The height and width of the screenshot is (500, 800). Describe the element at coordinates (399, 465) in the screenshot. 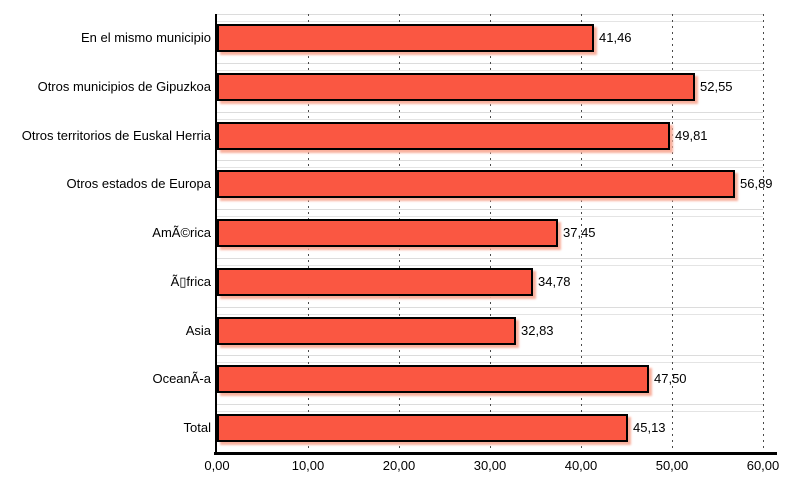

I see `x-tick-label: 20,00` at that location.